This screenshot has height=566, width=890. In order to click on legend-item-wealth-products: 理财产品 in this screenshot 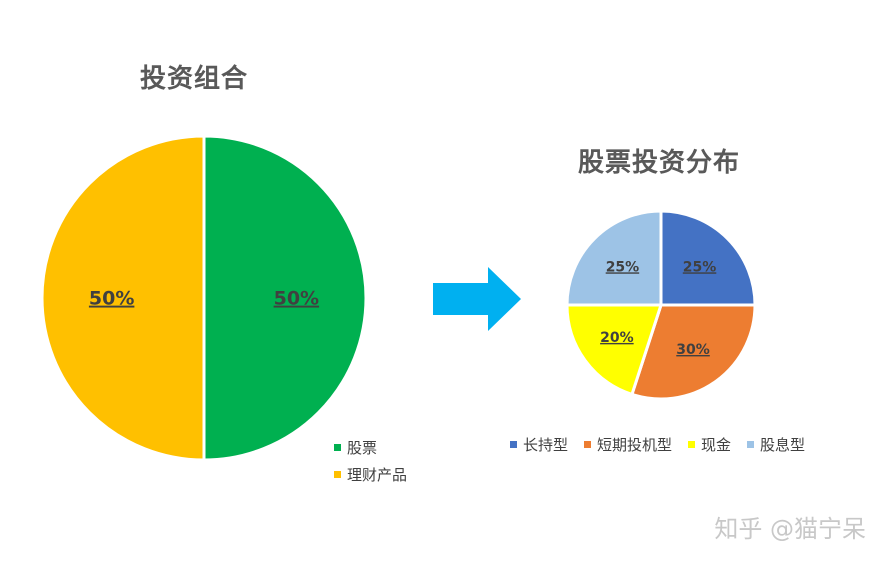, I will do `click(370, 474)`.